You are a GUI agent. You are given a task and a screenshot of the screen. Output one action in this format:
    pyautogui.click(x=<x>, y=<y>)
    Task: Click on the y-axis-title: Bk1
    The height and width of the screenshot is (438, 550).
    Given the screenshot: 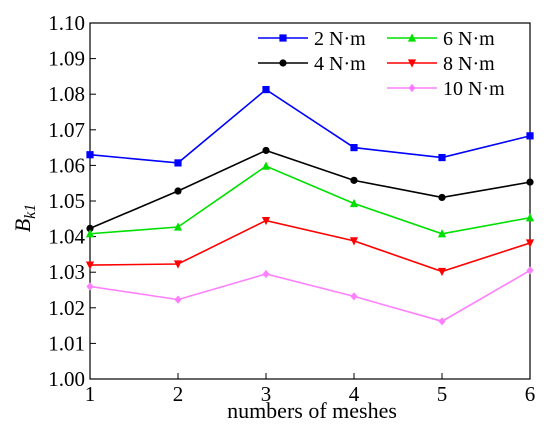 What is the action you would take?
    pyautogui.click(x=24, y=218)
    